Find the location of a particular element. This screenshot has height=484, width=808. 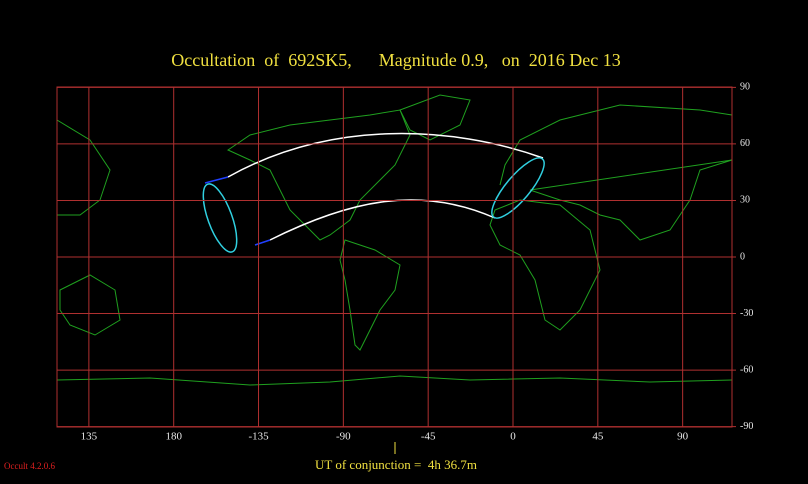

x-tick-label: 0 is located at coordinates (513, 437).